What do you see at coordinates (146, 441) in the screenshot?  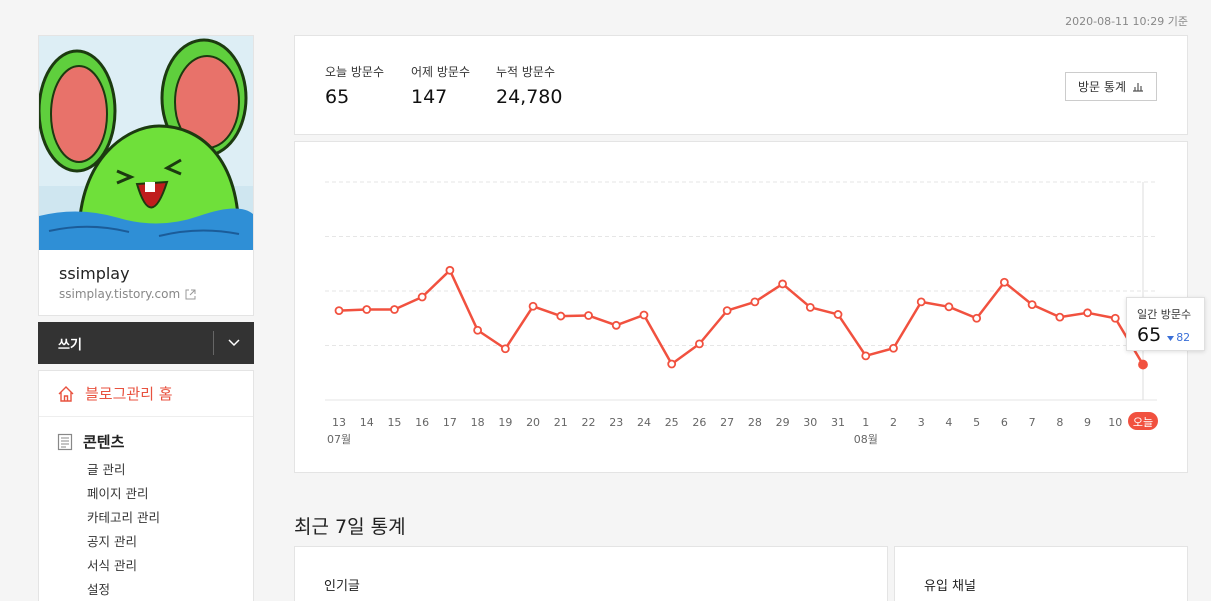 I see `menu-item-contents: 콘텐츠` at bounding box center [146, 441].